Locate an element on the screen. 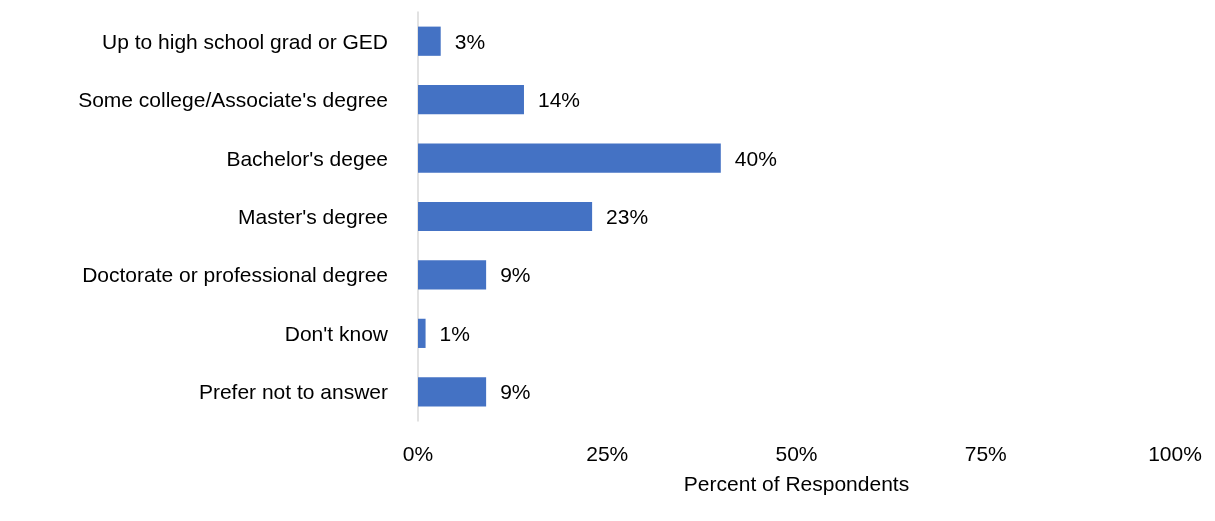  data-label: 1% is located at coordinates (454, 333).